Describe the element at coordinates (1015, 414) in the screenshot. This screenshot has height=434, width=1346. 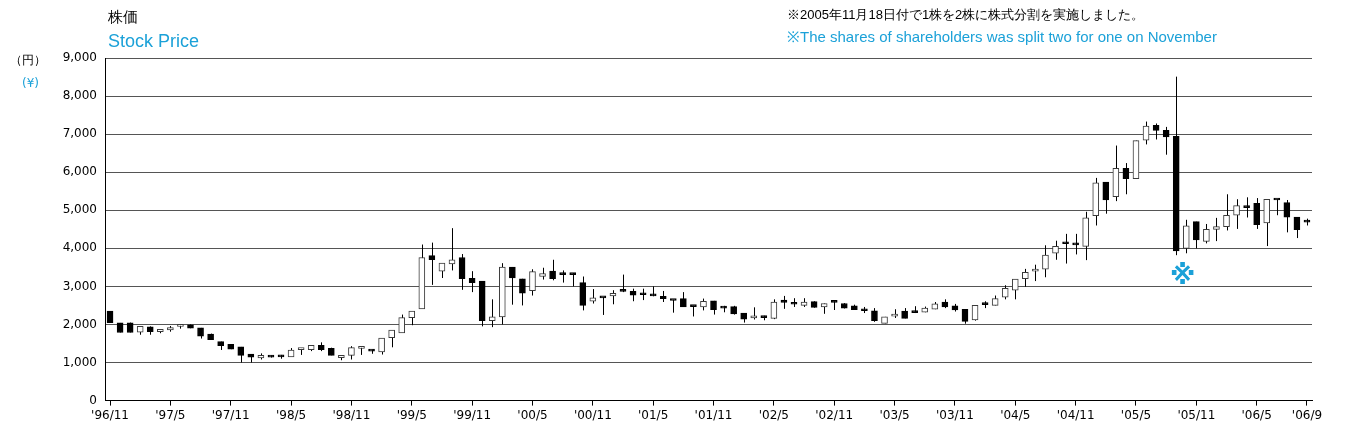
I see `x-tick-label: '04/5` at that location.